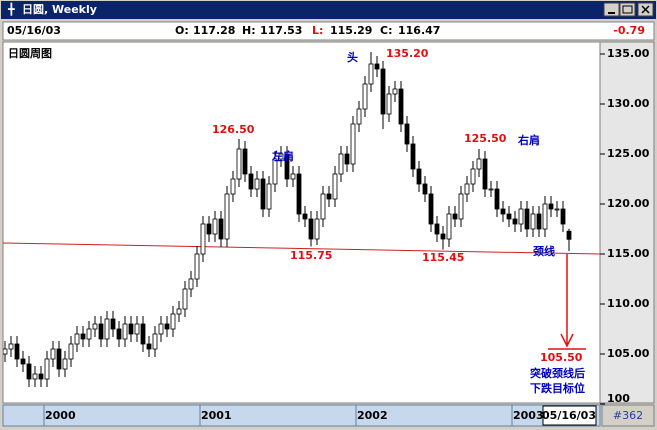 Image resolution: width=657 pixels, height=430 pixels. I want to click on maximize-icon, so click(627, 9).